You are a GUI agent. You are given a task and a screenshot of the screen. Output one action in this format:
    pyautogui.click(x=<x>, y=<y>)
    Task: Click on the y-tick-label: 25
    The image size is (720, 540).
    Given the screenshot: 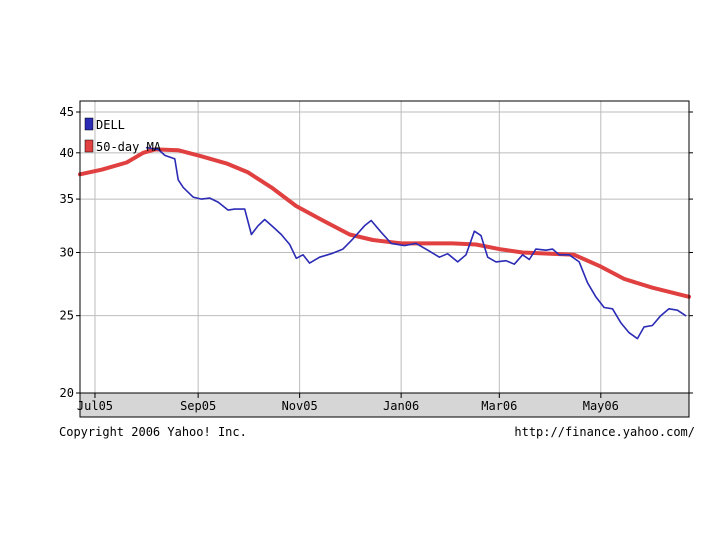 What is the action you would take?
    pyautogui.click(x=67, y=316)
    